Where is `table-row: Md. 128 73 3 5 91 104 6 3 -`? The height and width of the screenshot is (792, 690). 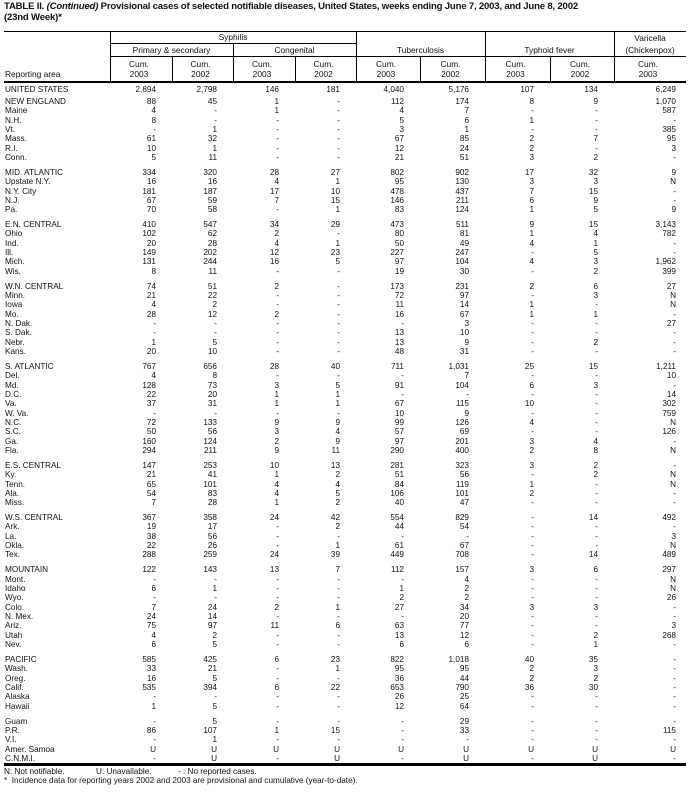
table-row: Md. 128 73 3 5 91 104 6 3 - is located at coordinates (345, 385).